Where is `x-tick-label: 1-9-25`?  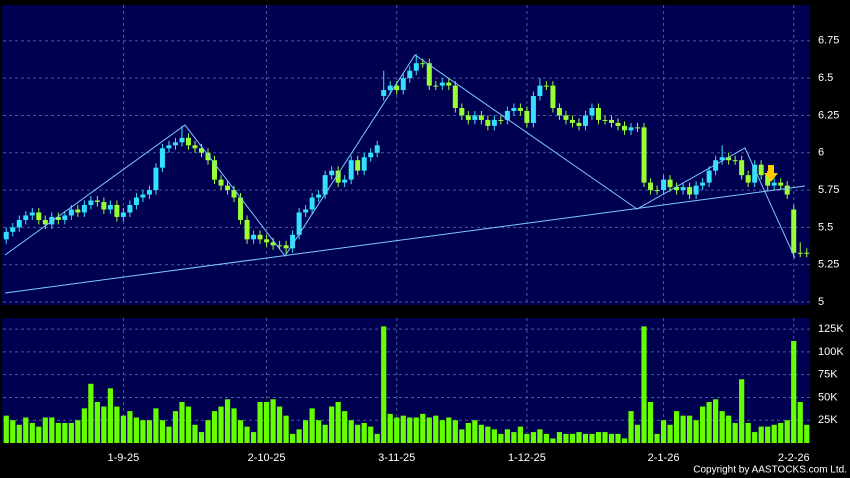
x-tick-label: 1-9-25 is located at coordinates (124, 458).